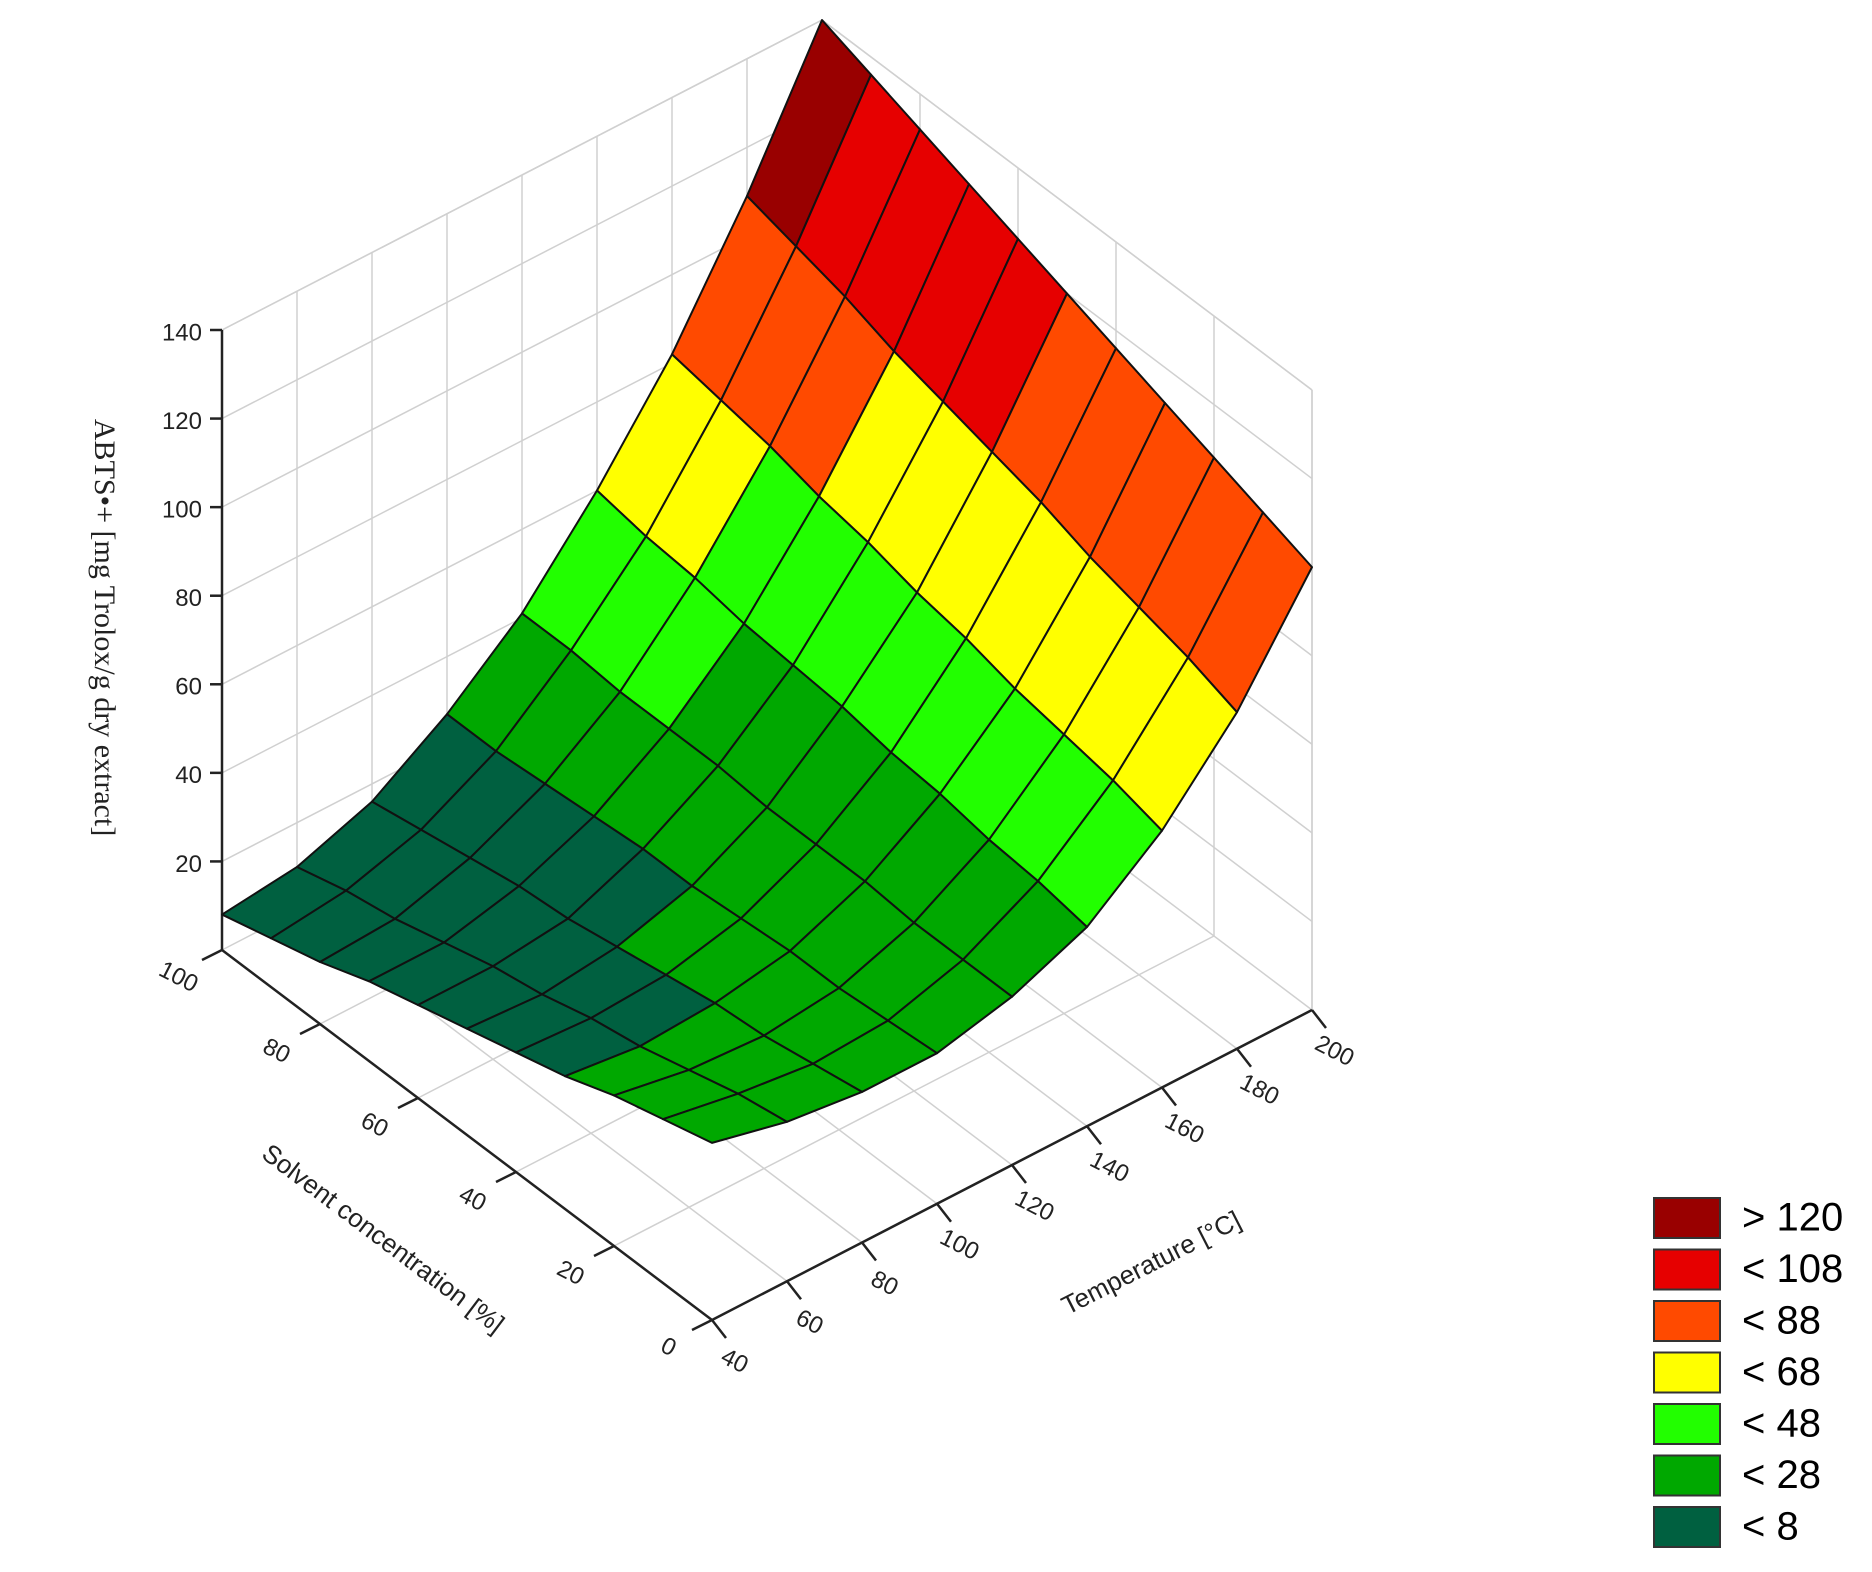  I want to click on legend-label: < 88, so click(1781, 1321).